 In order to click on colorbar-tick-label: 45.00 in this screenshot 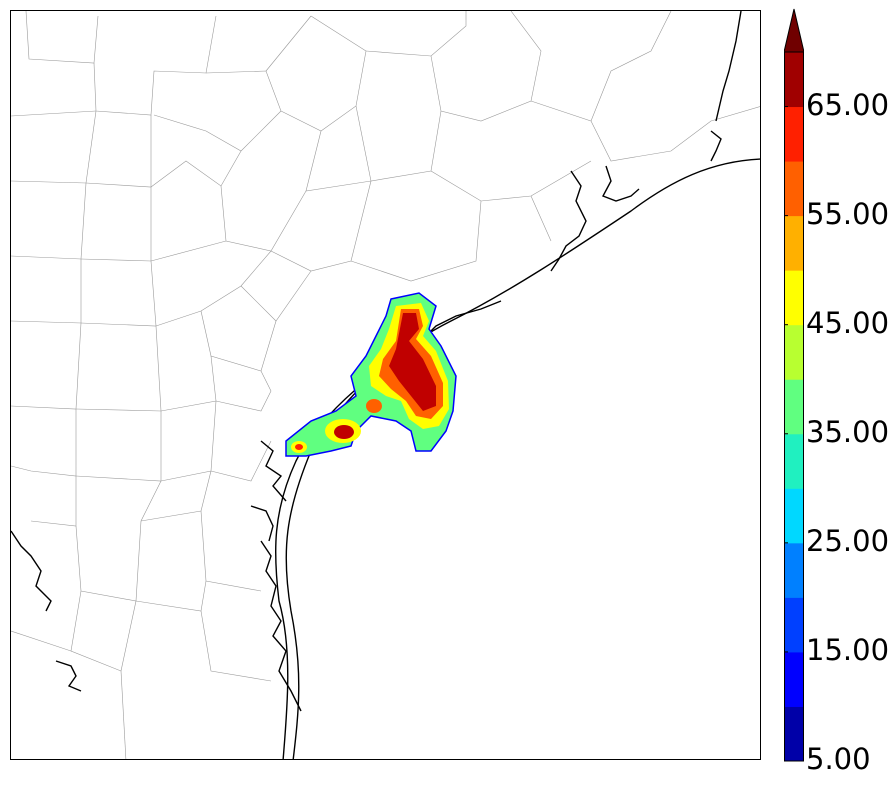, I will do `click(848, 322)`.